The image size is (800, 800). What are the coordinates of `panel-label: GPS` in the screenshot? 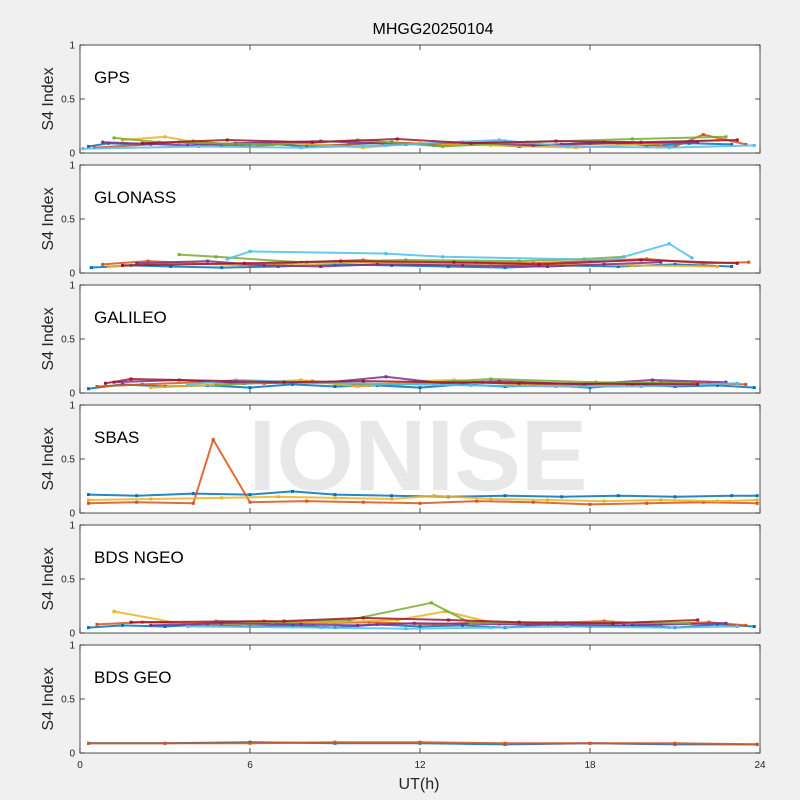 It's located at (112, 77).